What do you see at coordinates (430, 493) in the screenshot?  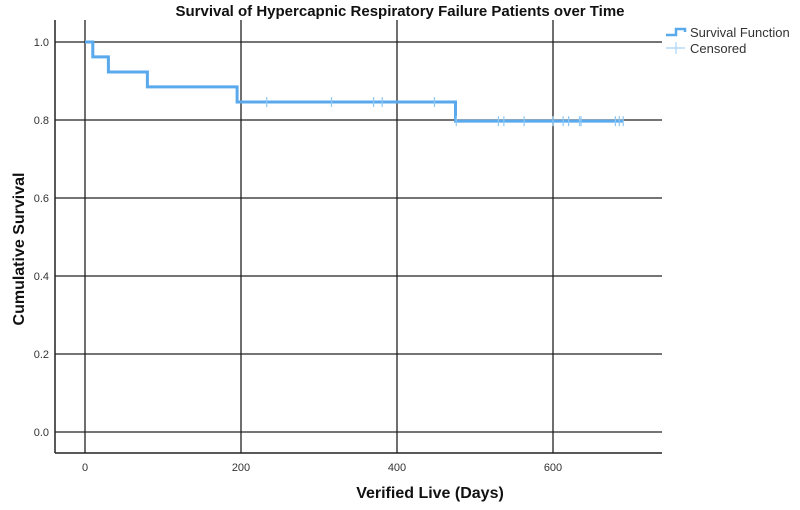 I see `x-axis-label: Verified Live (Days)` at bounding box center [430, 493].